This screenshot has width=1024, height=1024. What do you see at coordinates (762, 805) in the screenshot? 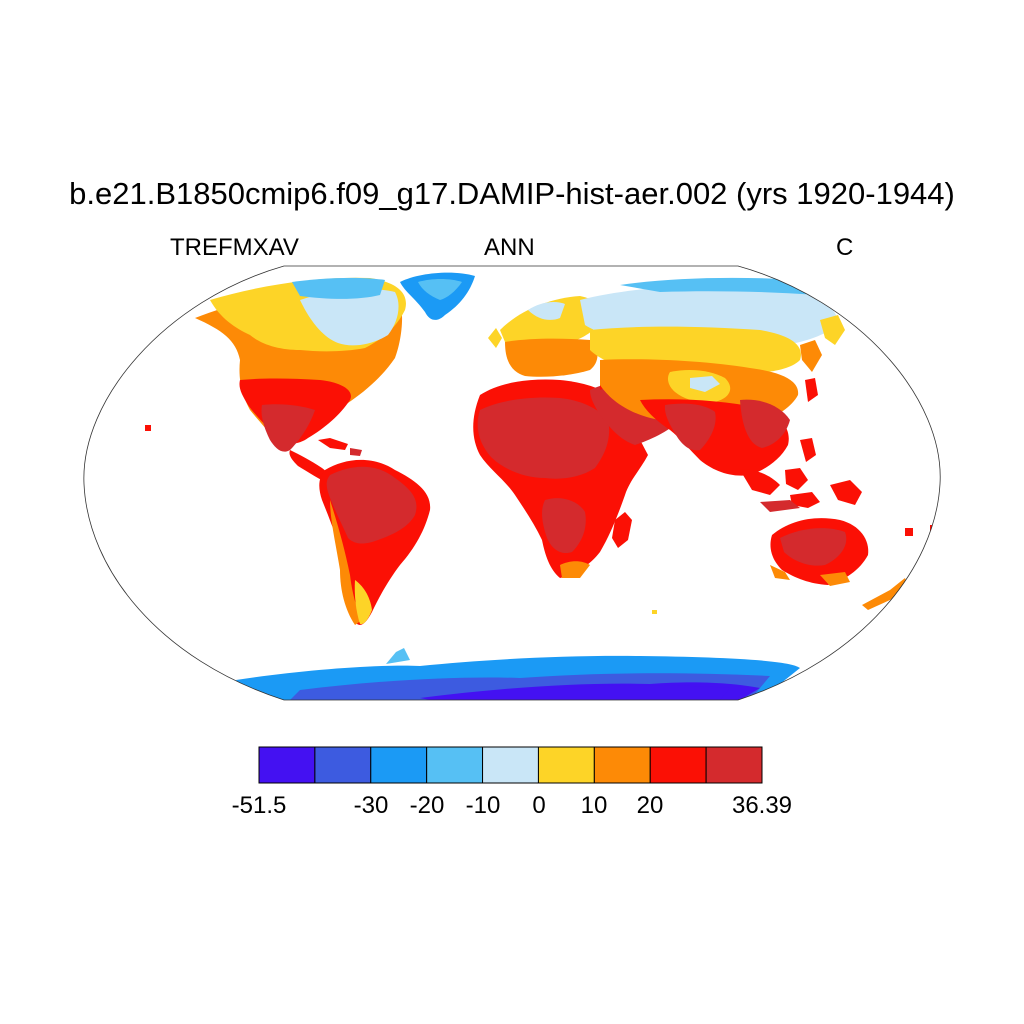
I see `colorbar-tick-label: 36.39` at bounding box center [762, 805].